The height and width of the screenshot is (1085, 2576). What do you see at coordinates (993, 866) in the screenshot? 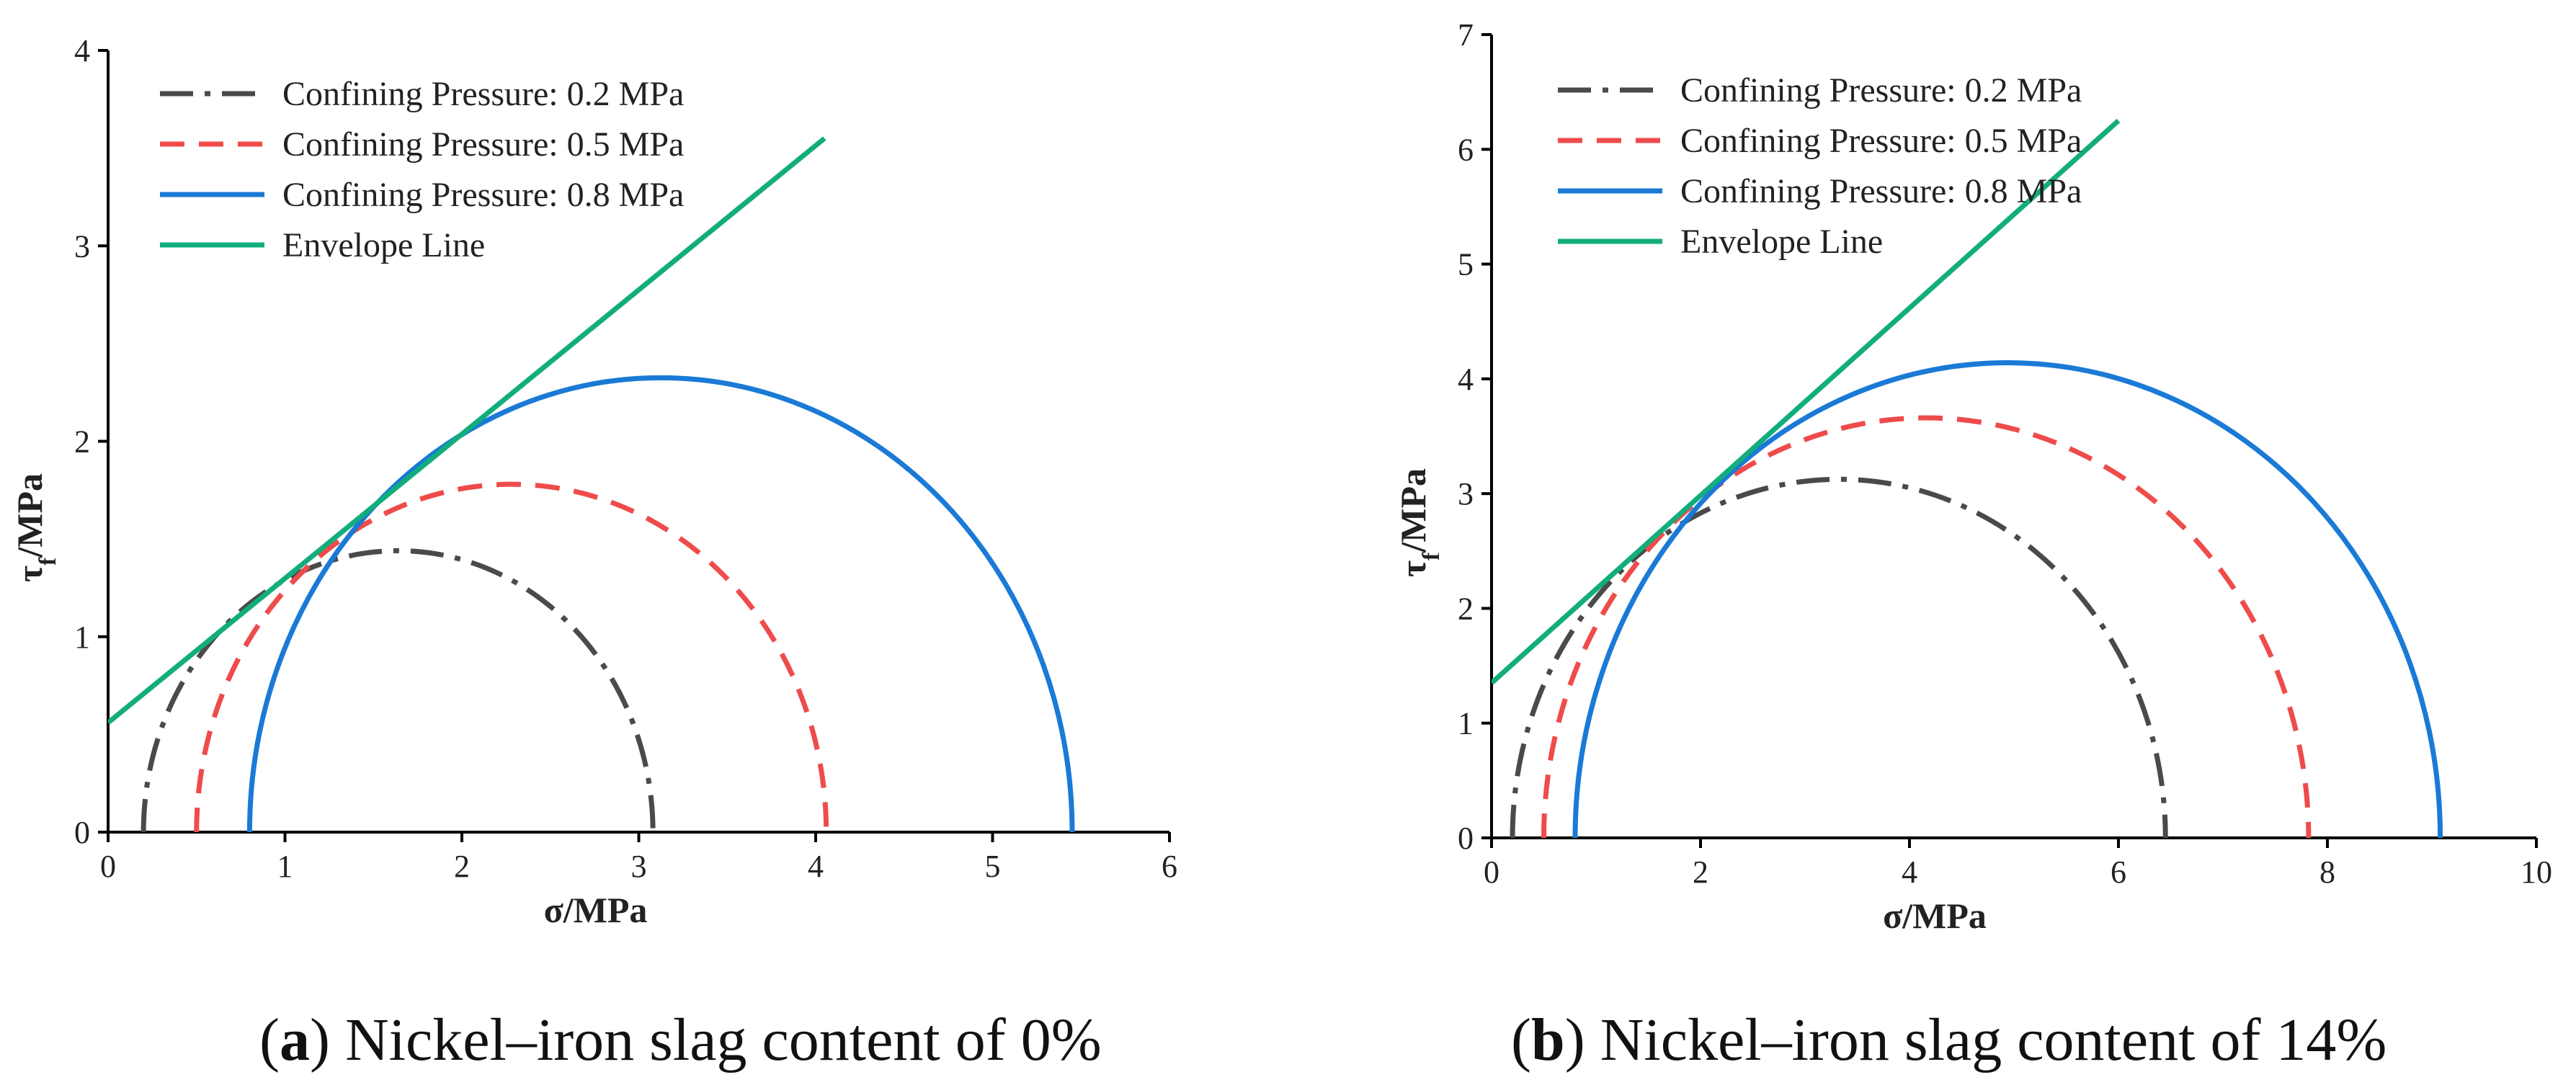
I see `x-tick-label: 5` at bounding box center [993, 866].